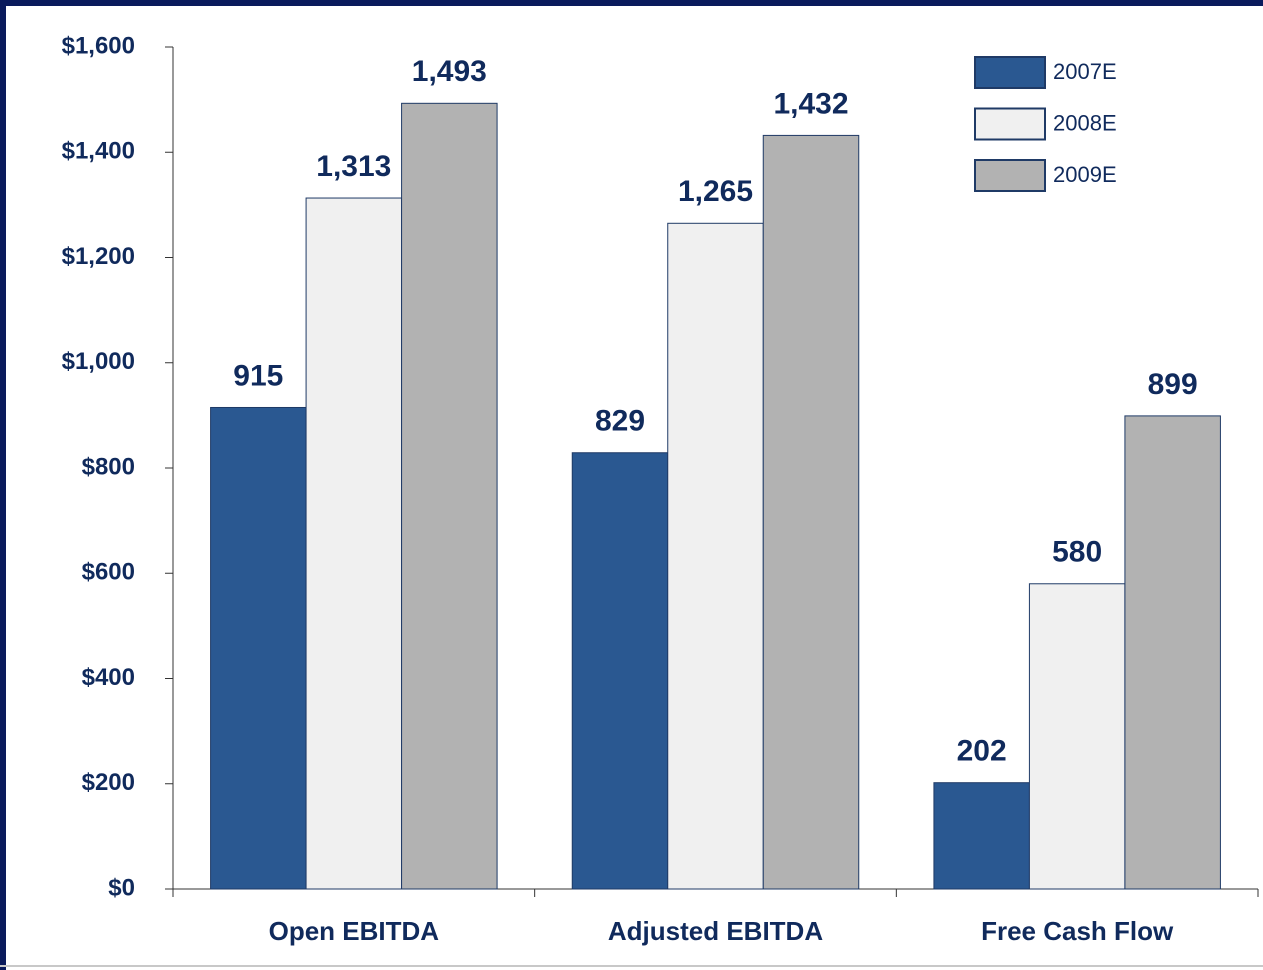 The width and height of the screenshot is (1263, 970). What do you see at coordinates (449, 71) in the screenshot?
I see `value-label: 1,493` at bounding box center [449, 71].